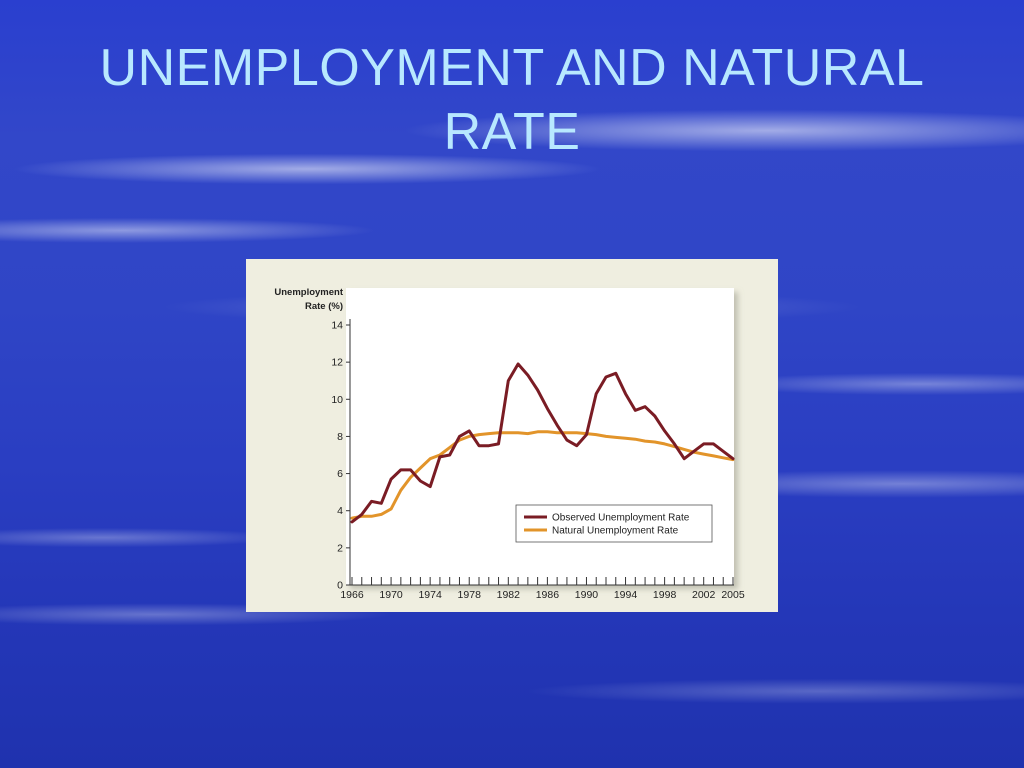  What do you see at coordinates (337, 400) in the screenshot?
I see `y-tick-label: 10` at bounding box center [337, 400].